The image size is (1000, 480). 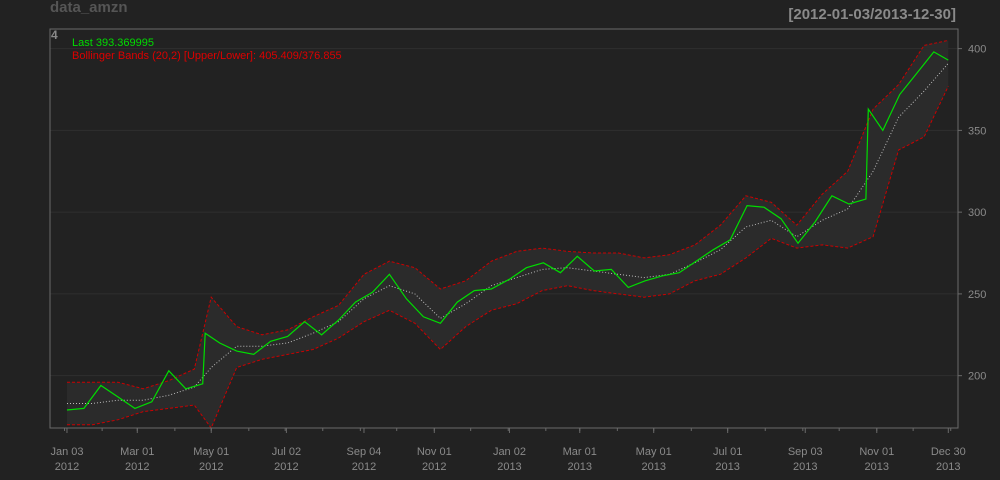 I want to click on legend-last: Last 393.369995, so click(x=113, y=43).